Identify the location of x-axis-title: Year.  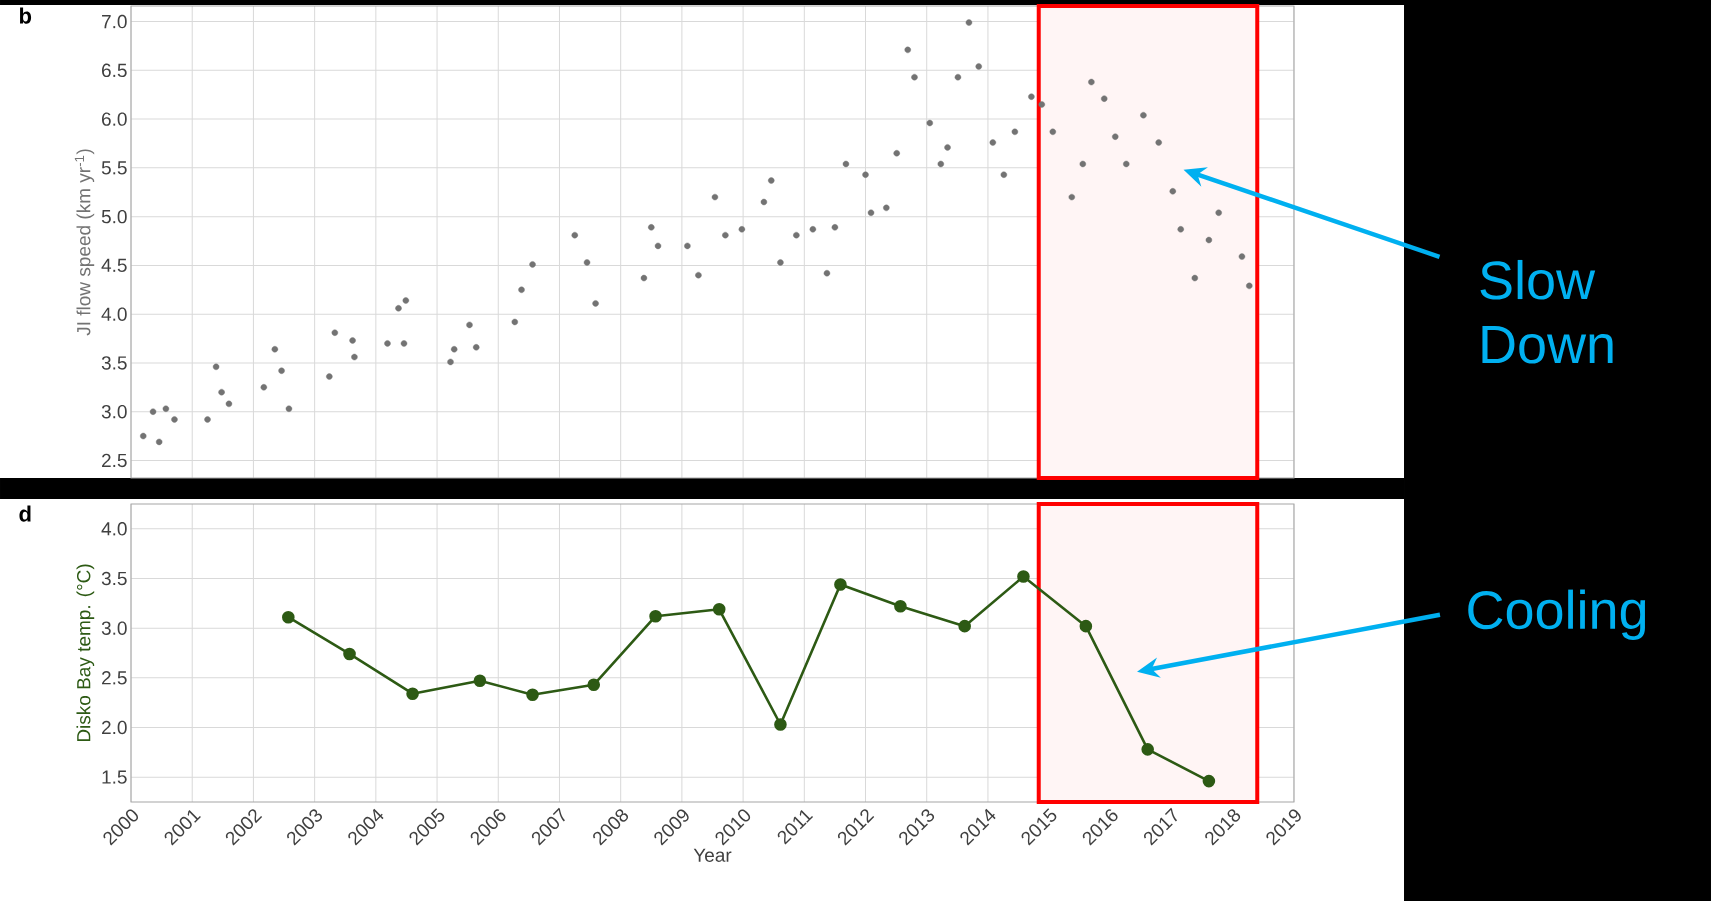
(712, 855).